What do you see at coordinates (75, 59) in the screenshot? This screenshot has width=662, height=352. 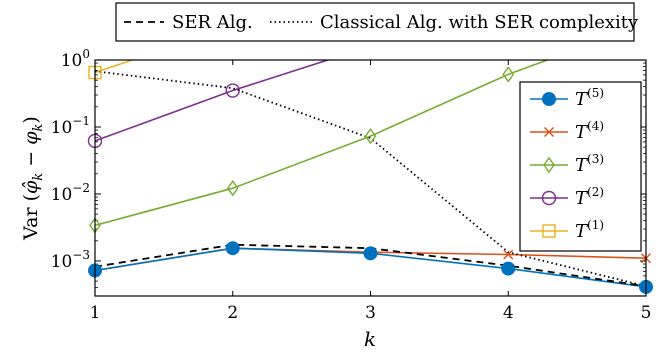 I see `y-tick-label: 10⁰` at bounding box center [75, 59].